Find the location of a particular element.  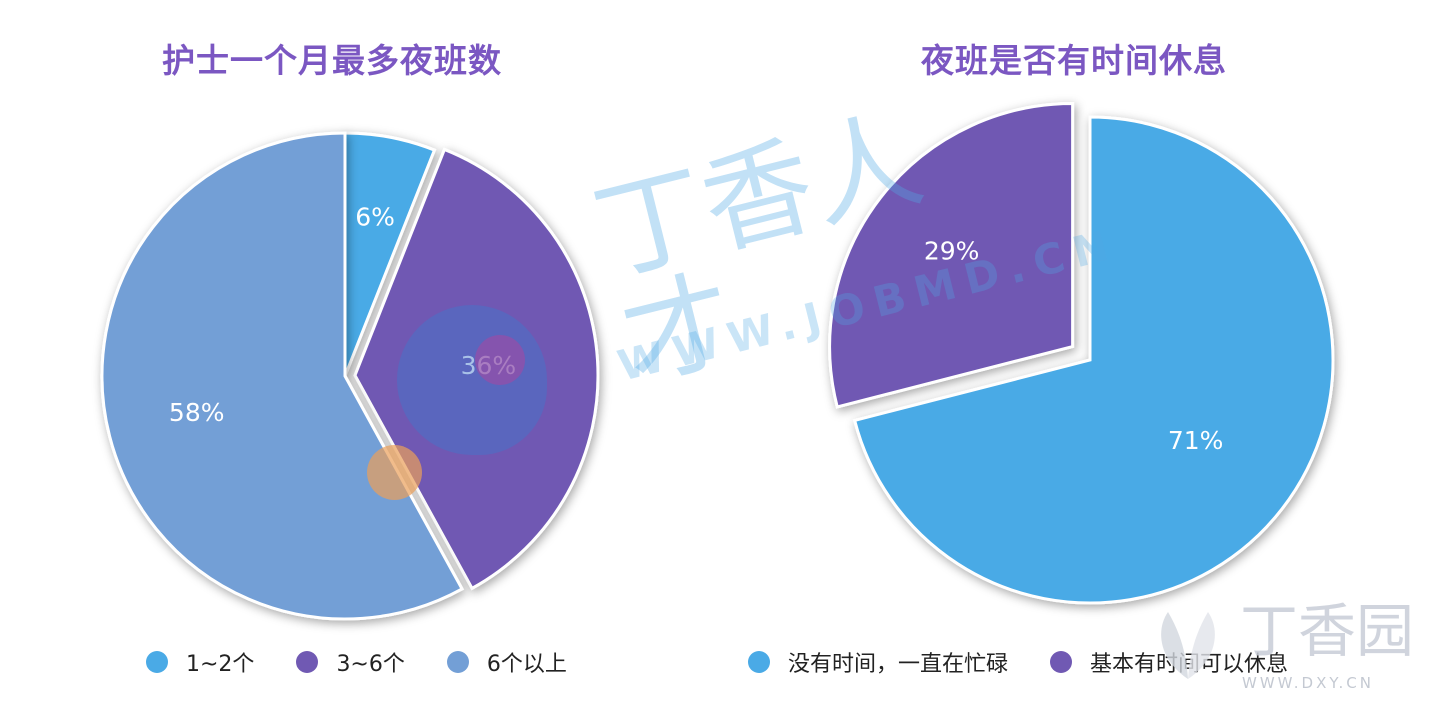

legend-item-2: 基本有时间可以休息 is located at coordinates (1169, 662).